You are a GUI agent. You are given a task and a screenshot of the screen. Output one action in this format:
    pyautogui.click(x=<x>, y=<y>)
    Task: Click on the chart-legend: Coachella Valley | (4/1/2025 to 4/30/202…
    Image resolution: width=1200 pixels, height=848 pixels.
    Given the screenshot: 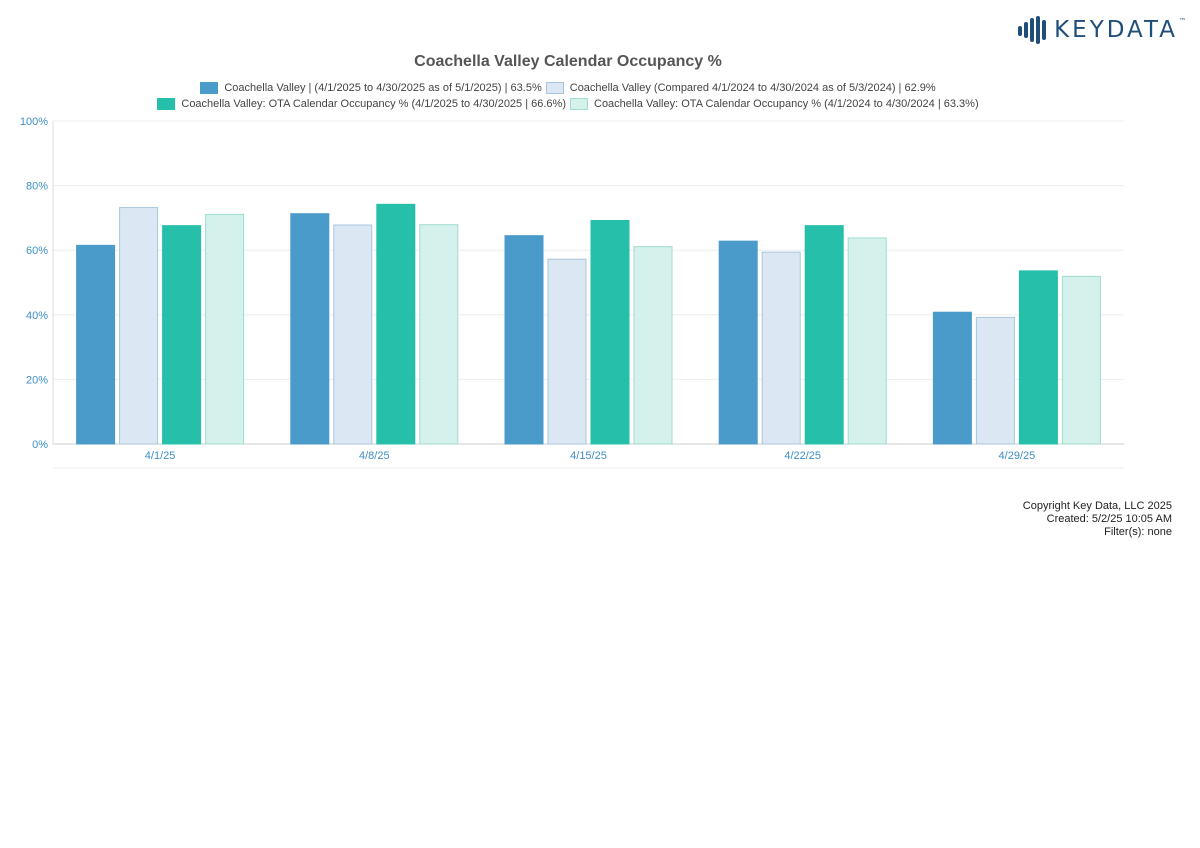 What is the action you would take?
    pyautogui.click(x=568, y=96)
    